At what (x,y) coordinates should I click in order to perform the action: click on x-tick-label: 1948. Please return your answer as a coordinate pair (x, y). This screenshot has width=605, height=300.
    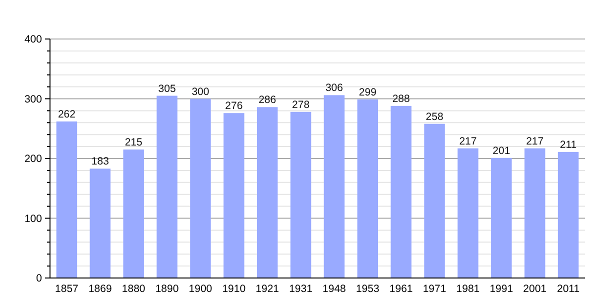
    Looking at the image, I should click on (334, 289).